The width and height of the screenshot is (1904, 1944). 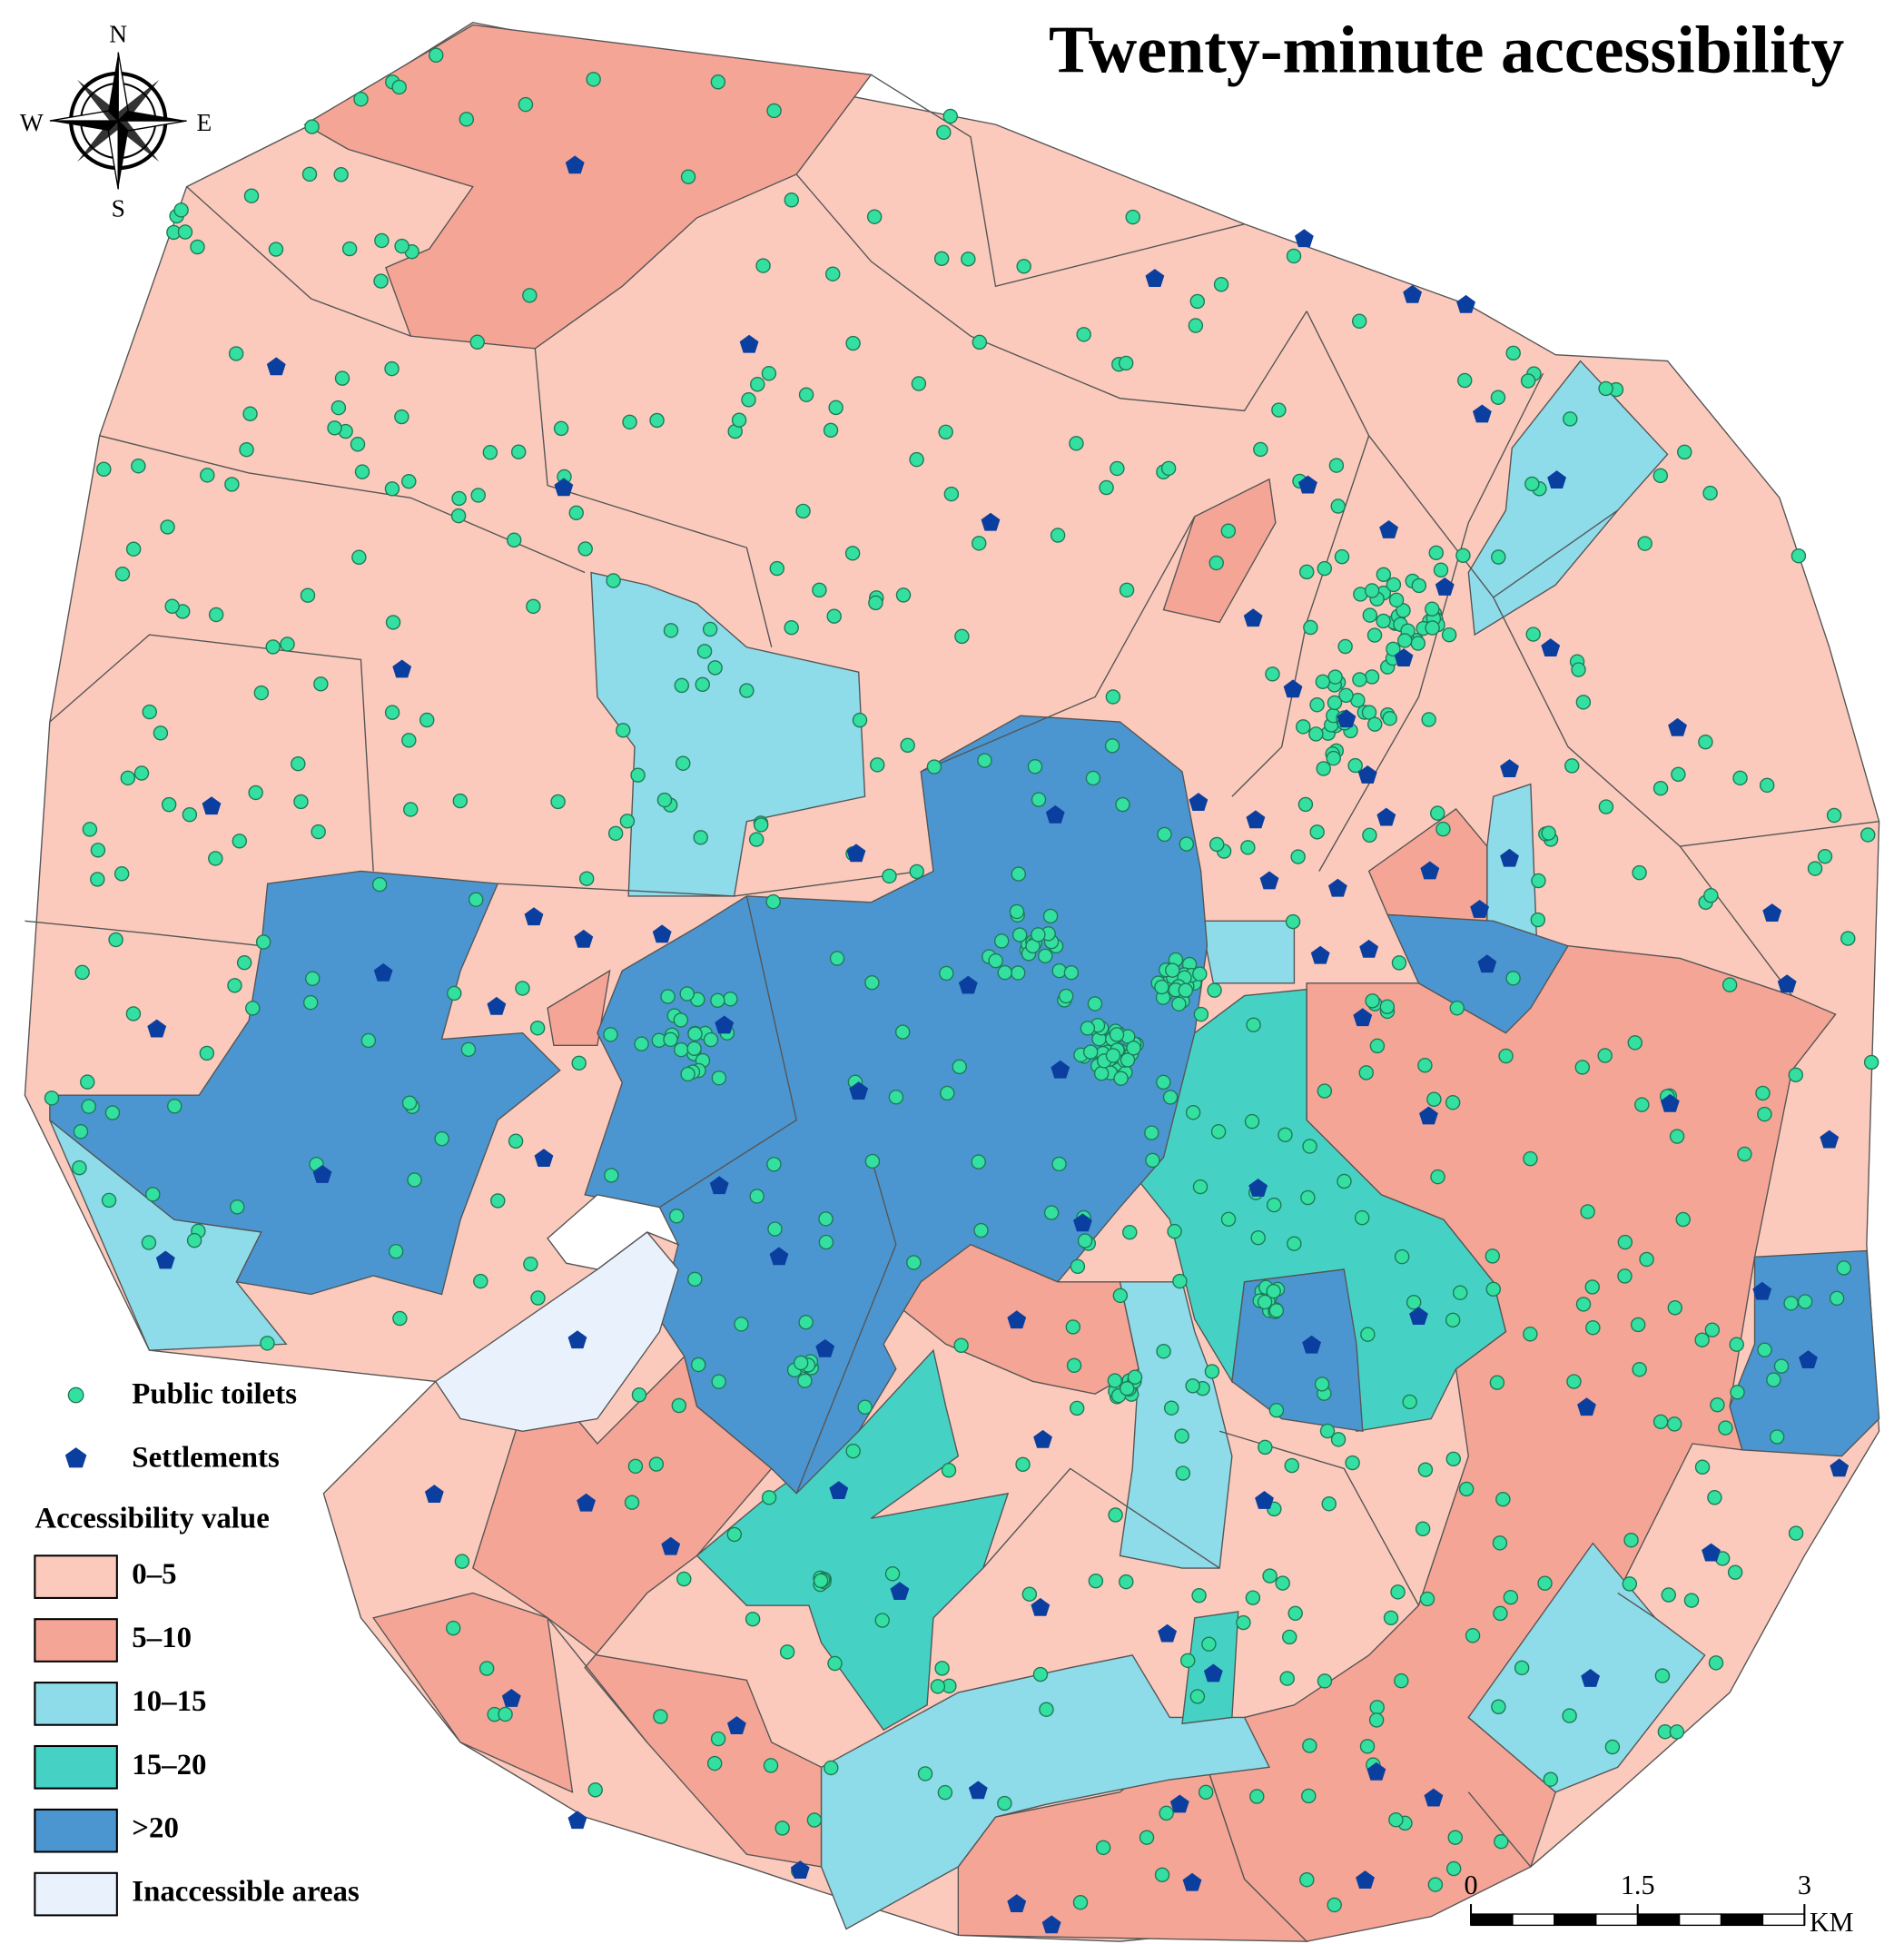 I want to click on legend-swatch, so click(x=76, y=1894).